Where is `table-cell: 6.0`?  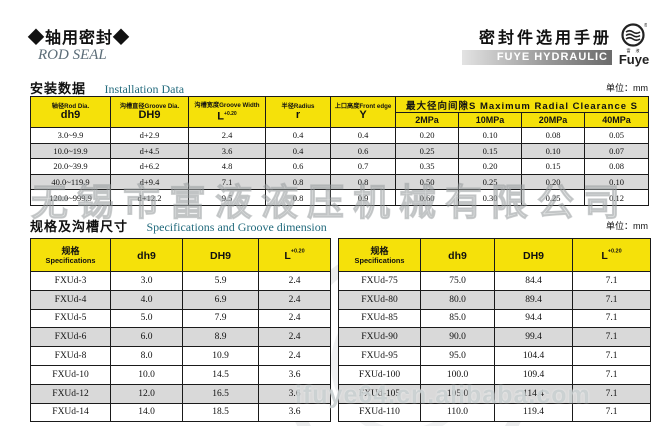 table-cell: 6.0 is located at coordinates (146, 337).